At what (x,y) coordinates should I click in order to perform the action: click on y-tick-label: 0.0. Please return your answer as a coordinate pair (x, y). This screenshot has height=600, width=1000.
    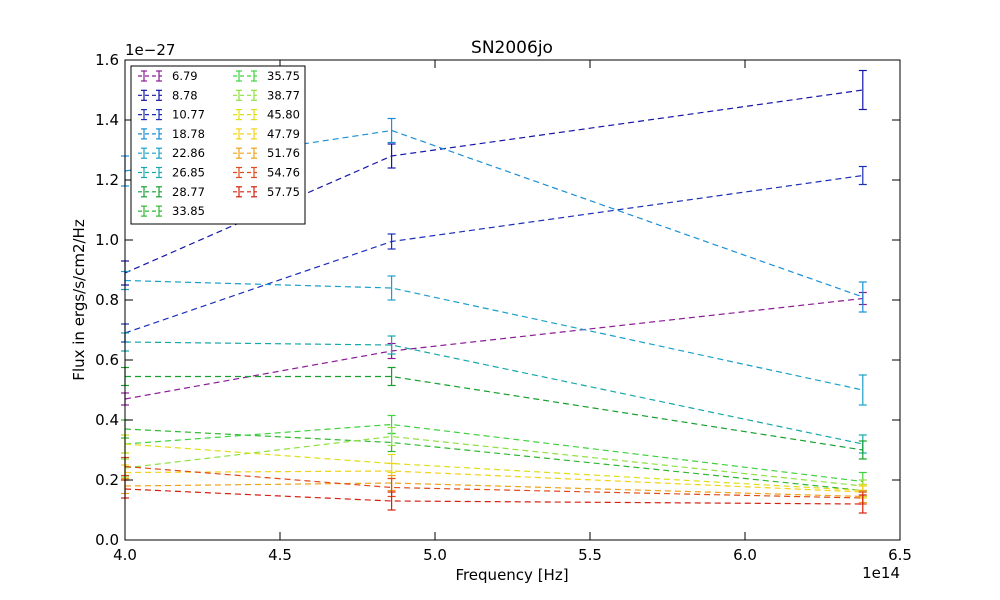
    Looking at the image, I should click on (107, 540).